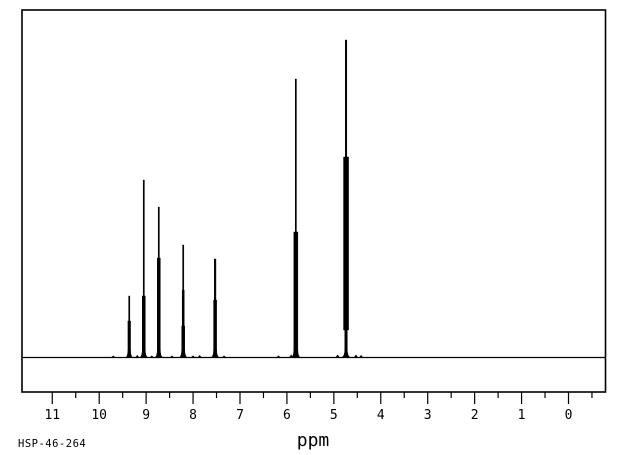  I want to click on x-tick-label: 9, so click(146, 415).